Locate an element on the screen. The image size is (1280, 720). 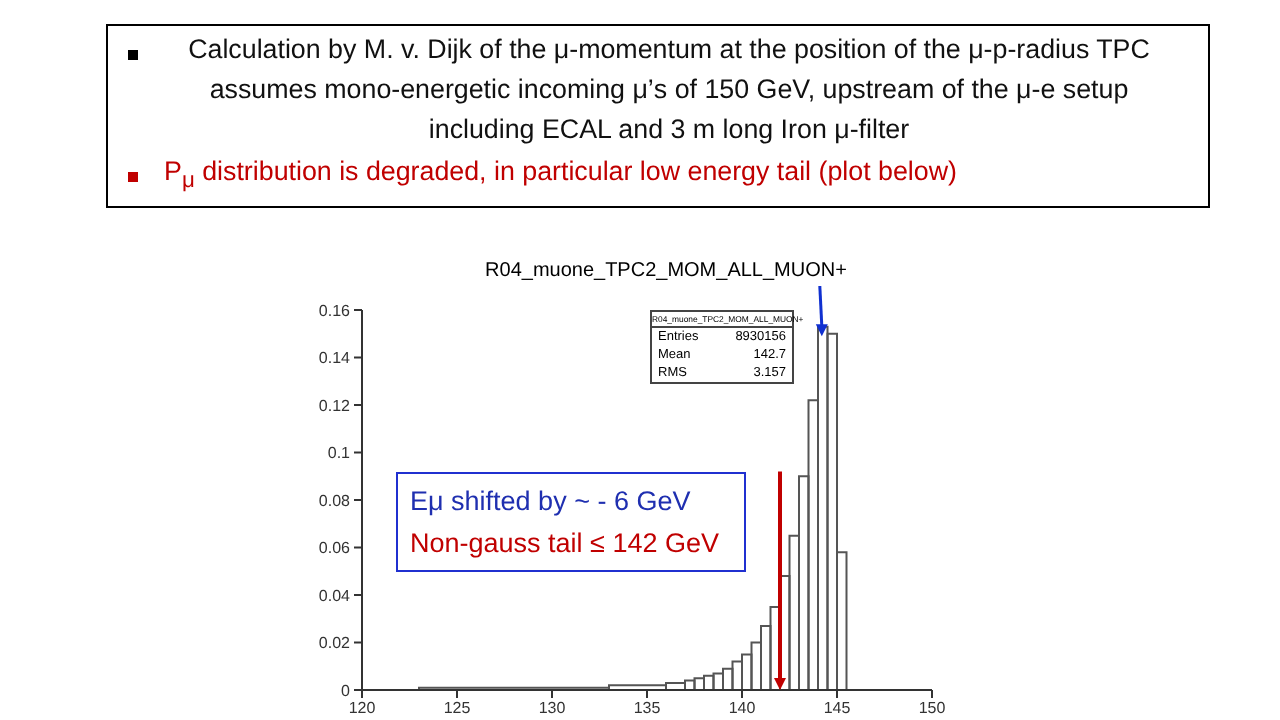
x-tick-label: 140 is located at coordinates (742, 708).